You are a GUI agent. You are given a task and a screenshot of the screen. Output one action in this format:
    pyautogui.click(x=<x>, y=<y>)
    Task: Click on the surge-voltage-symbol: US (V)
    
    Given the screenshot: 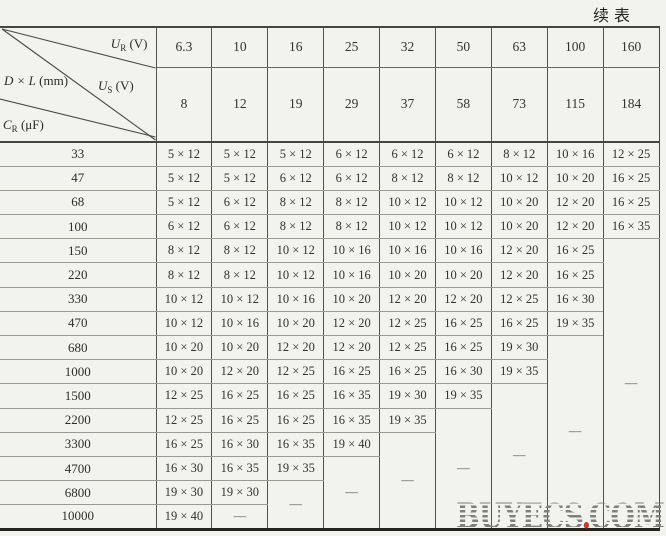 What is the action you would take?
    pyautogui.click(x=116, y=86)
    